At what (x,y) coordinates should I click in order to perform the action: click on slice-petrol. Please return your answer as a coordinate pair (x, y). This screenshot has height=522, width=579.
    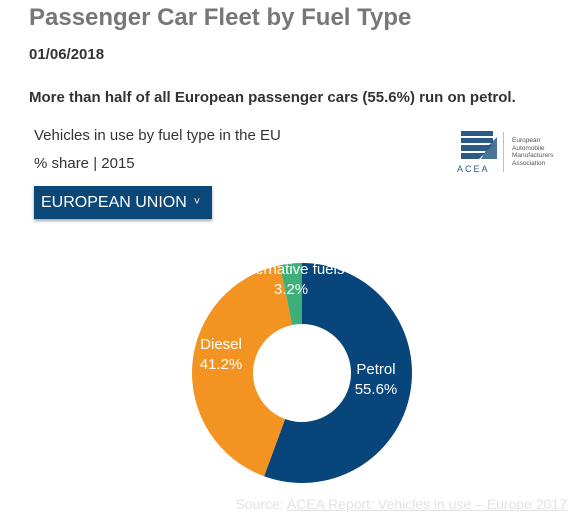
    Looking at the image, I should click on (338, 373).